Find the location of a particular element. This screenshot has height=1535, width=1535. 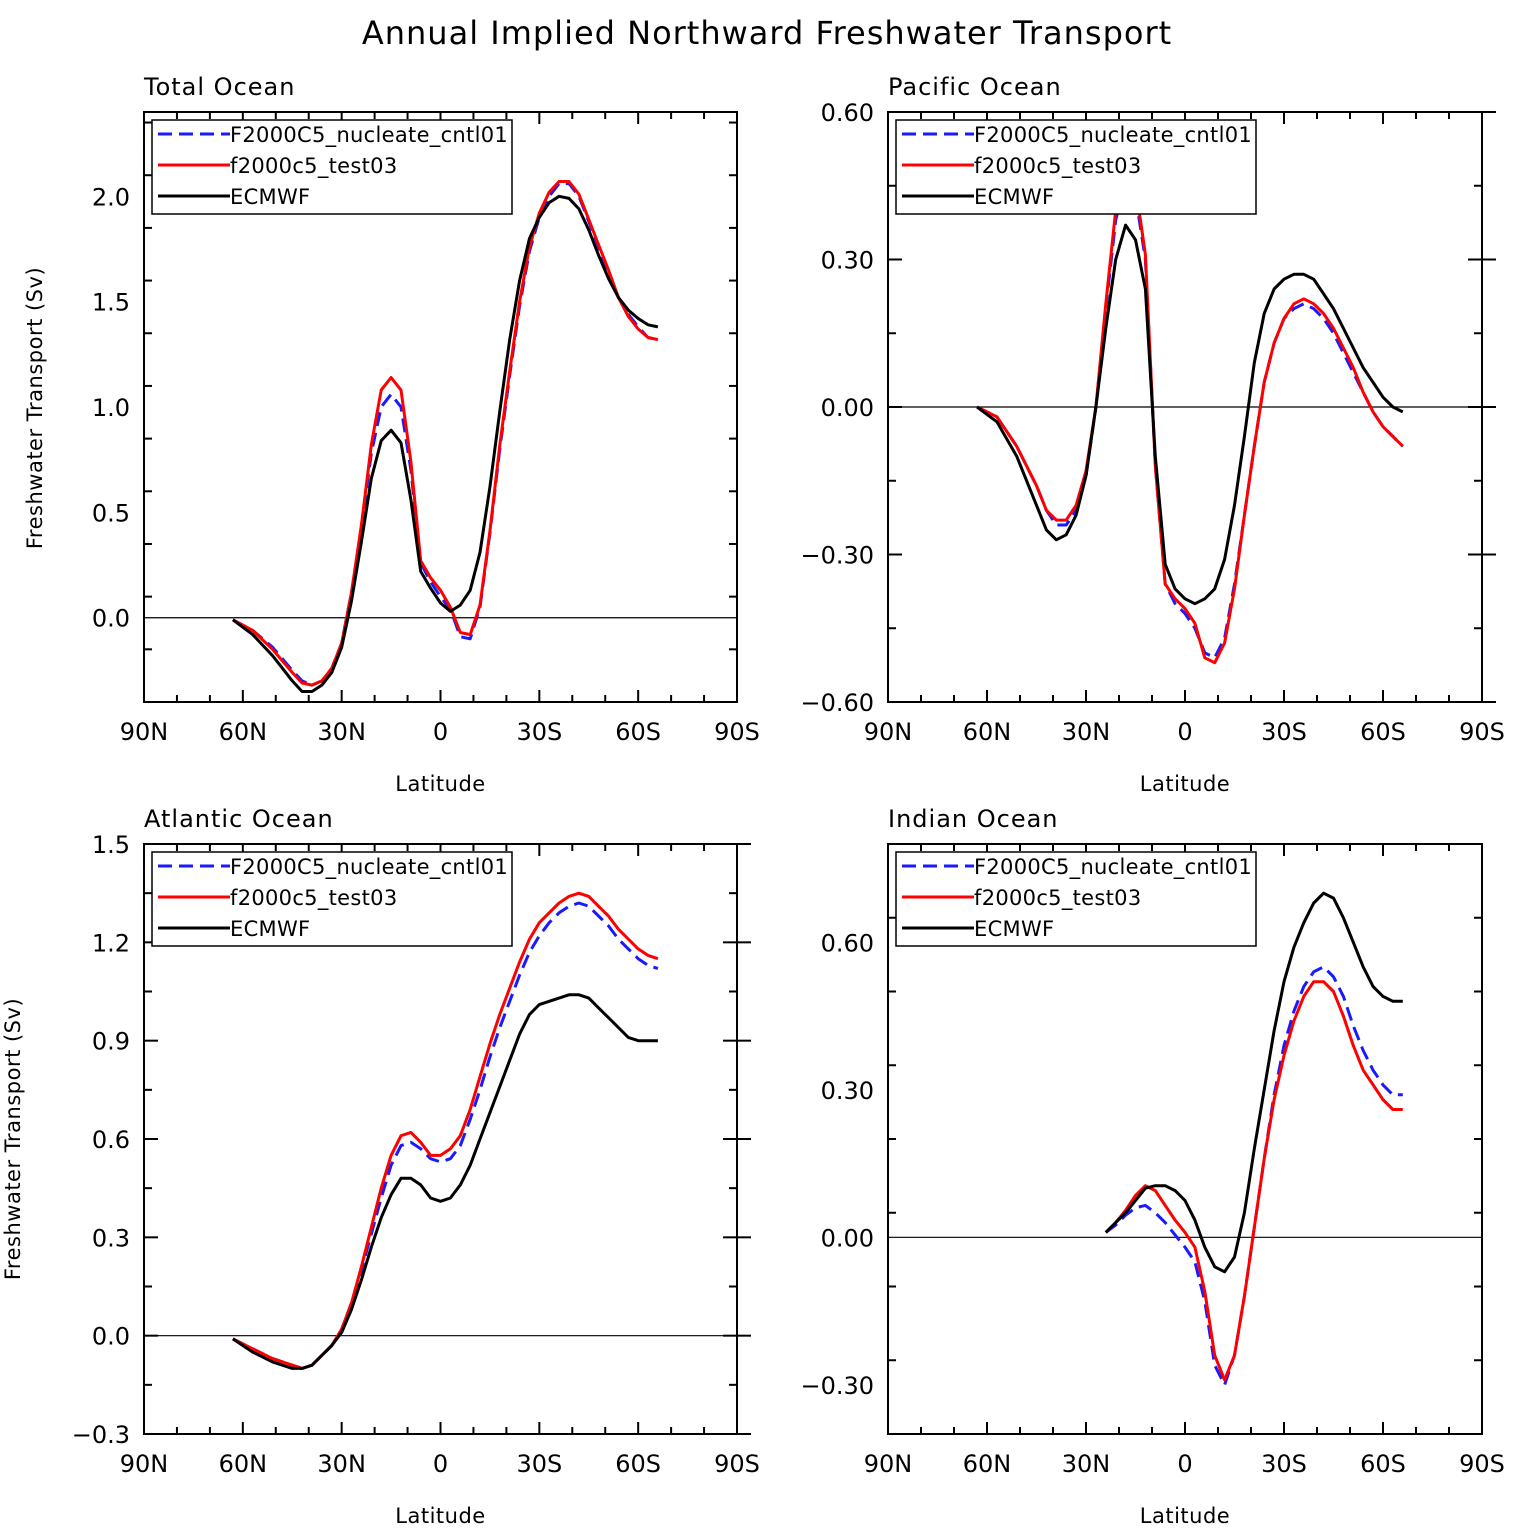

y-tick-label: −0.60 is located at coordinates (837, 703).